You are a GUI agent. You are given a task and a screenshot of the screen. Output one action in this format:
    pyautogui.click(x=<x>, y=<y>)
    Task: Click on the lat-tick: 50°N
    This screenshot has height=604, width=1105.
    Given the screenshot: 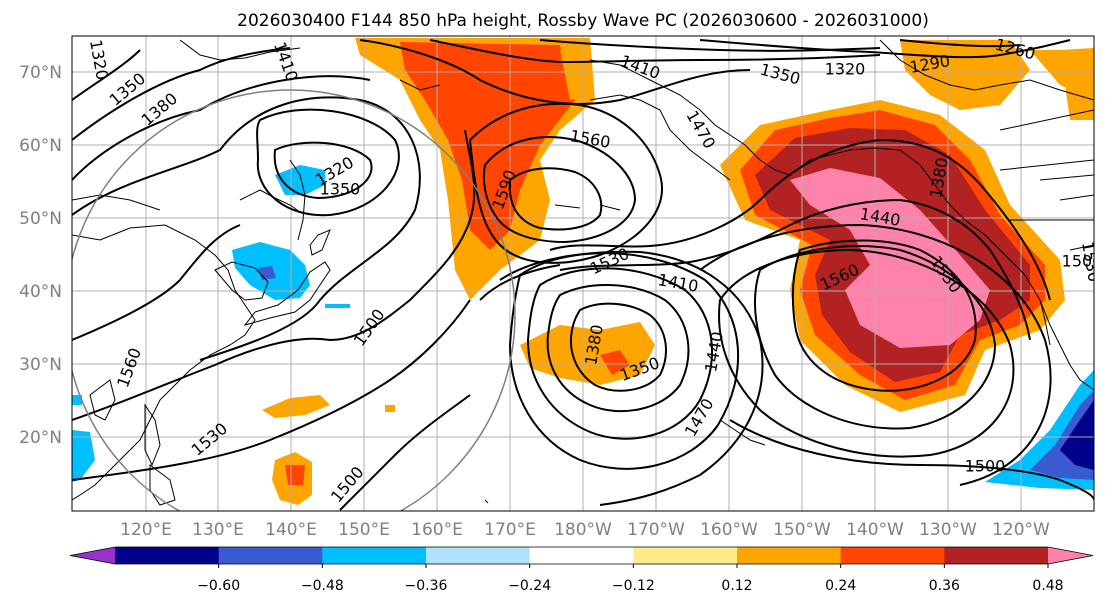 What is the action you would take?
    pyautogui.click(x=40, y=219)
    